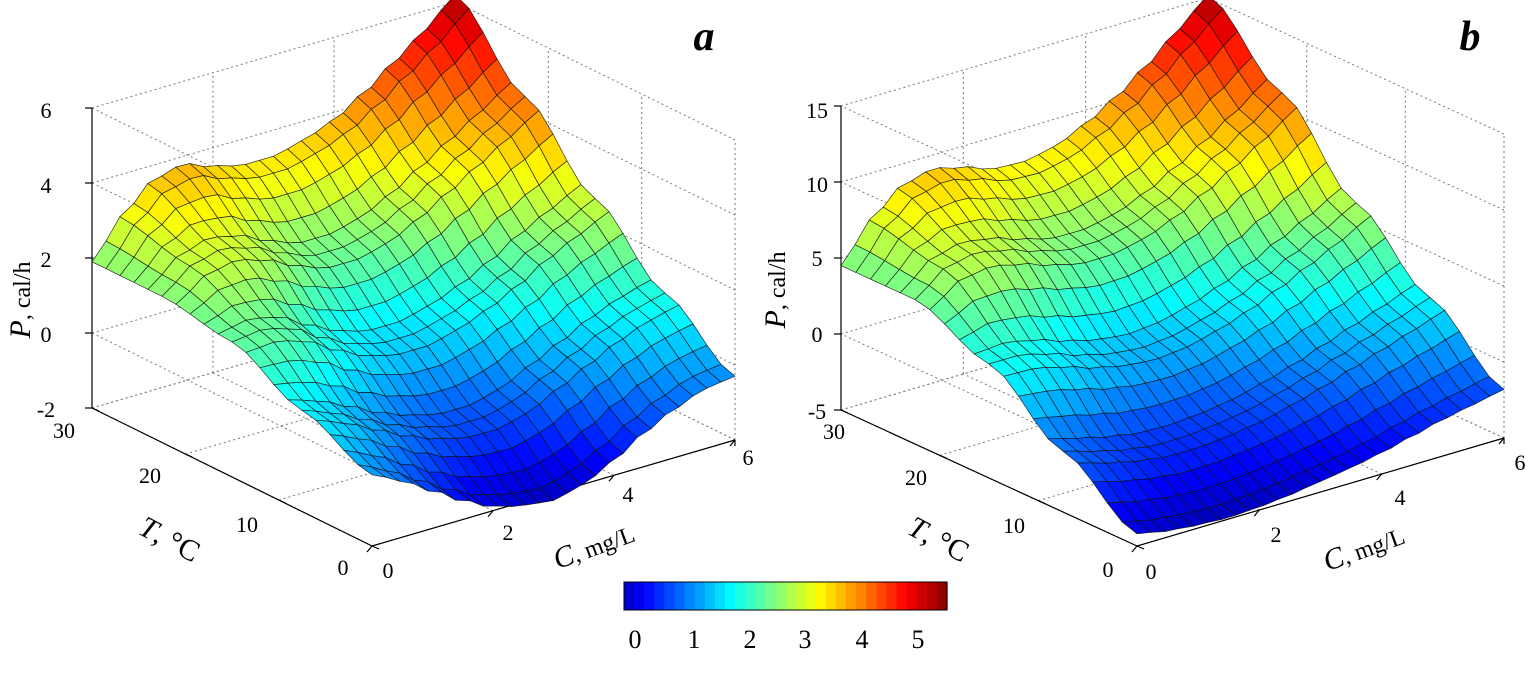  What do you see at coordinates (704, 37) in the screenshot?
I see `panel-a-label: a` at bounding box center [704, 37].